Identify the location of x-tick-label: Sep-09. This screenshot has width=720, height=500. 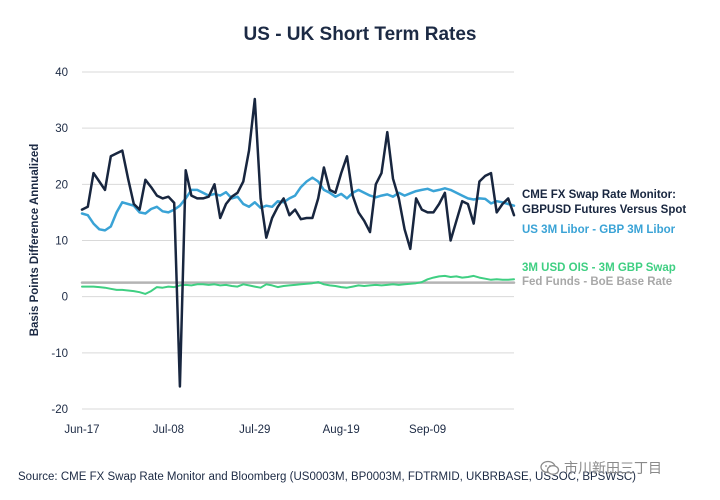
(427, 430).